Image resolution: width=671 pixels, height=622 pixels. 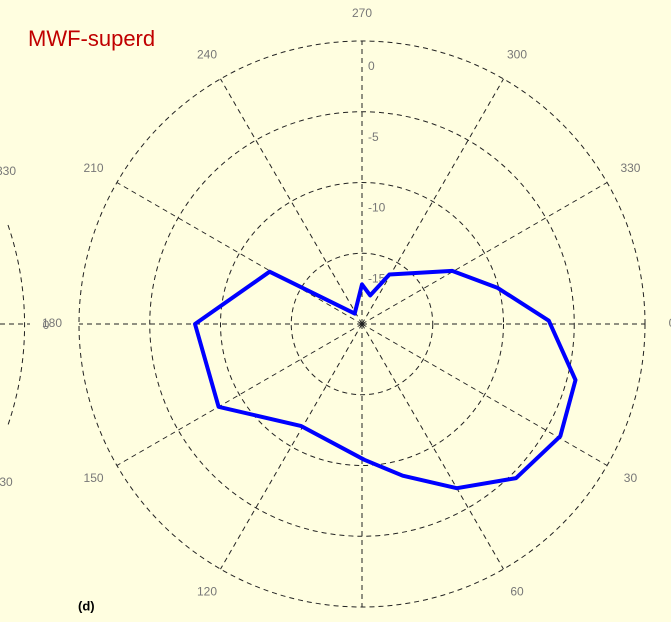 I want to click on angle-tick-label: 0, so click(x=670, y=323).